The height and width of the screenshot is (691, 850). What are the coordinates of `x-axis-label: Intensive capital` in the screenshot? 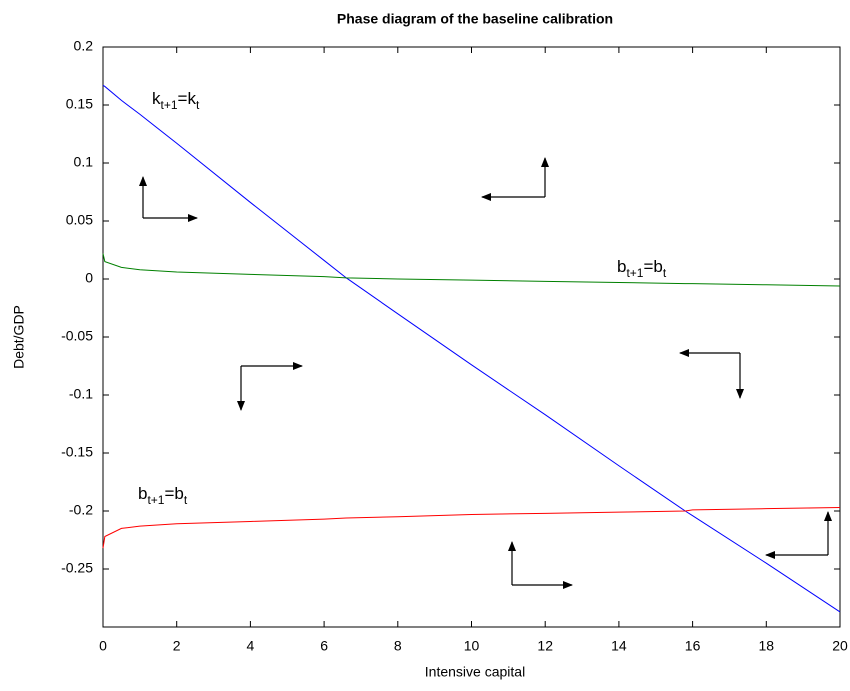 It's located at (475, 672).